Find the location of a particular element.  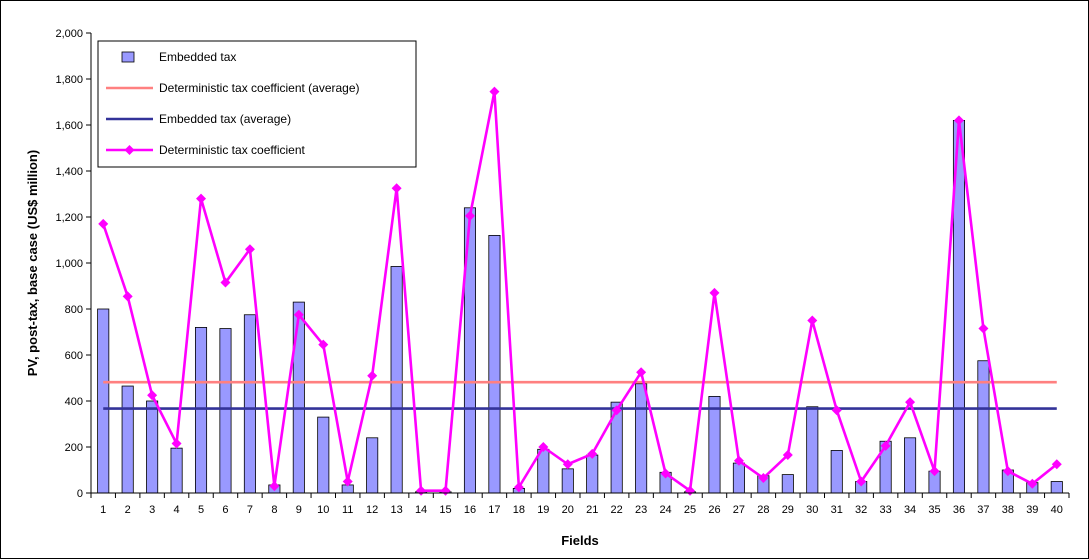

x-tick-label: 28 is located at coordinates (763, 510).